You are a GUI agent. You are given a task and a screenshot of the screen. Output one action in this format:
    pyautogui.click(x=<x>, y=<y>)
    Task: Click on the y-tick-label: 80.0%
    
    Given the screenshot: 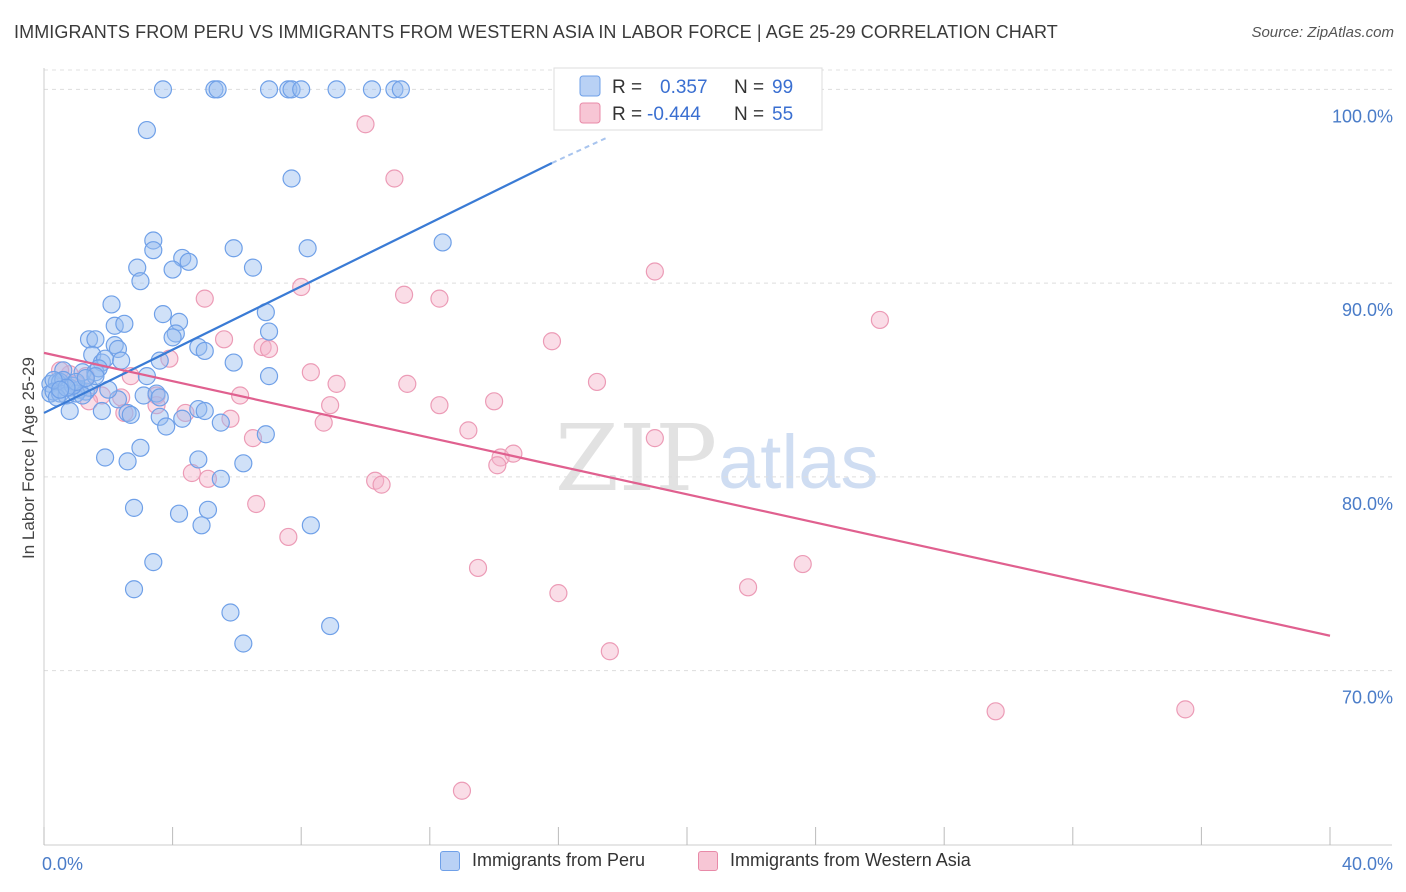 What is the action you would take?
    pyautogui.click(x=1367, y=504)
    